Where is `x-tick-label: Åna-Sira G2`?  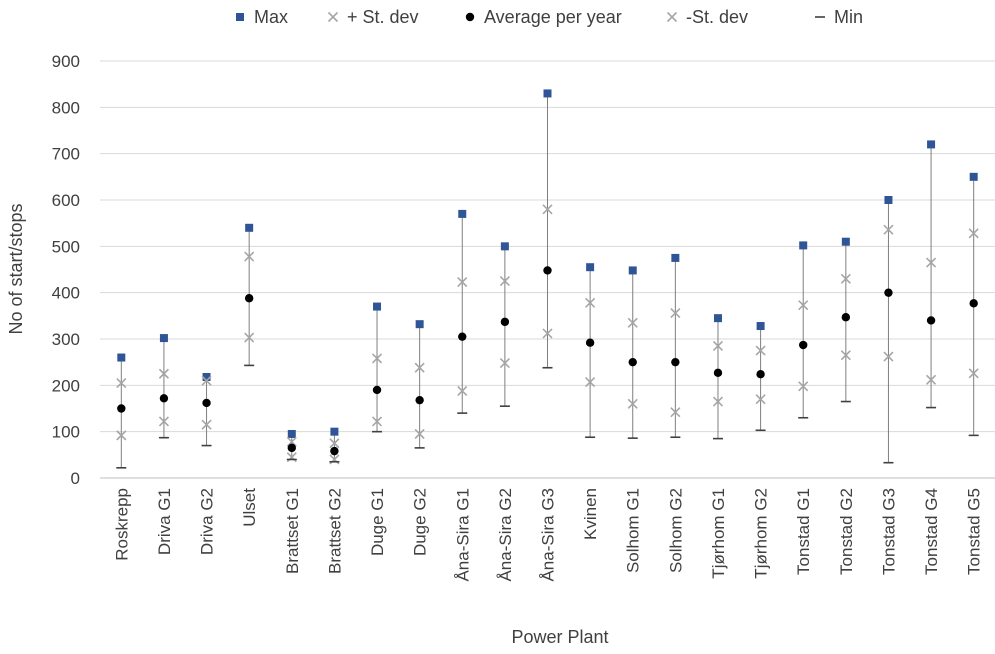
x-tick-label: Åna-Sira G2 is located at coordinates (505, 535).